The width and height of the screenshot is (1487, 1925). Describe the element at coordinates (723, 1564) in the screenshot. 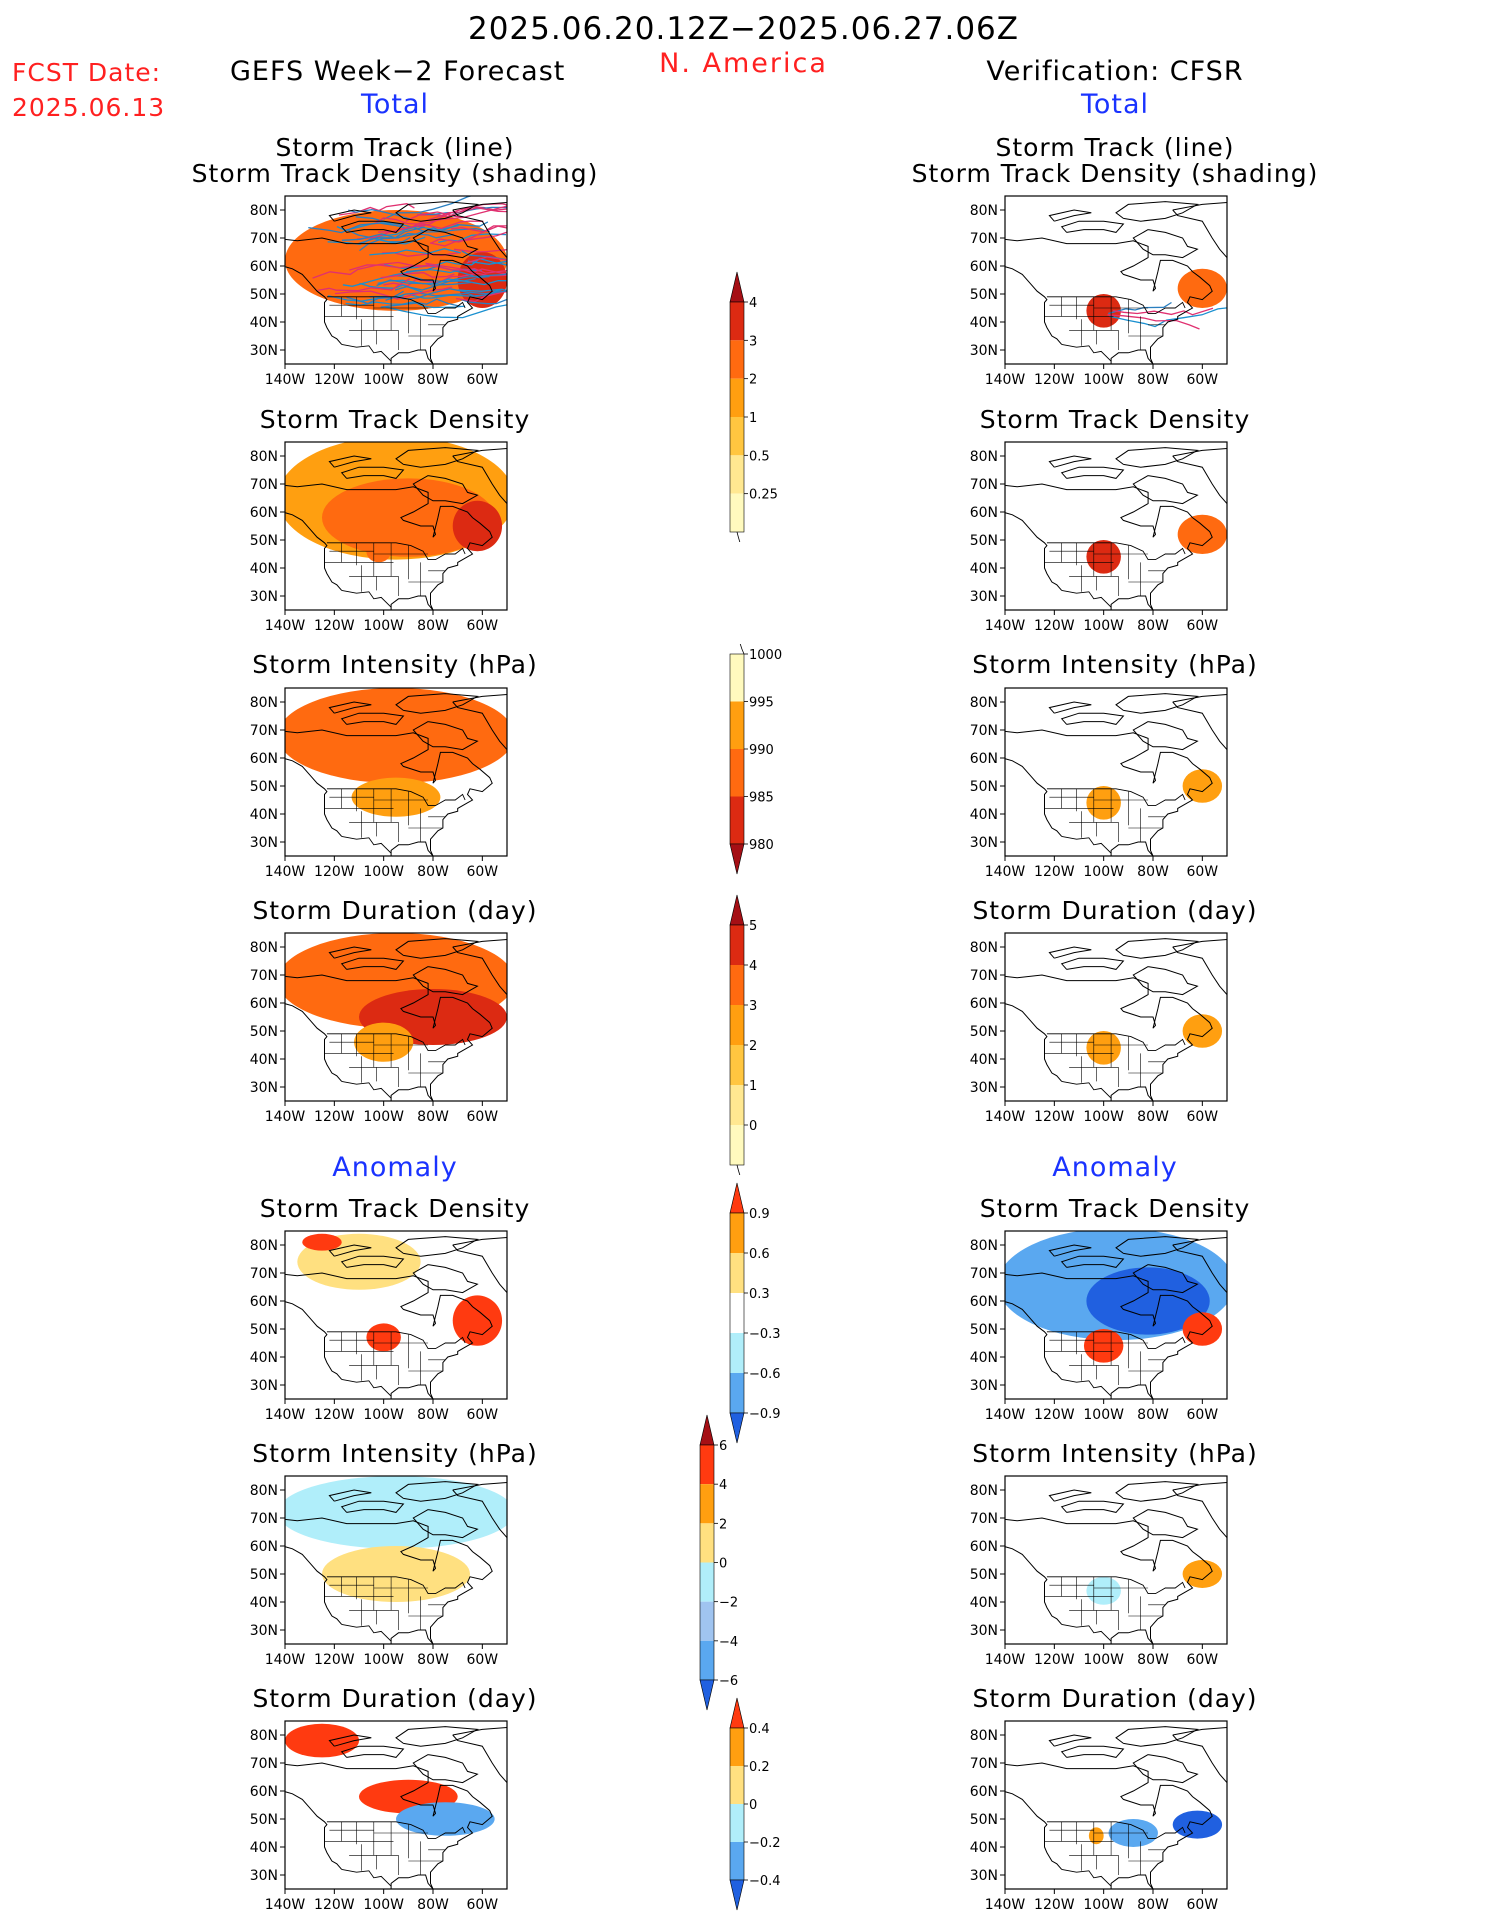

I see `colorbar-label: 0` at that location.